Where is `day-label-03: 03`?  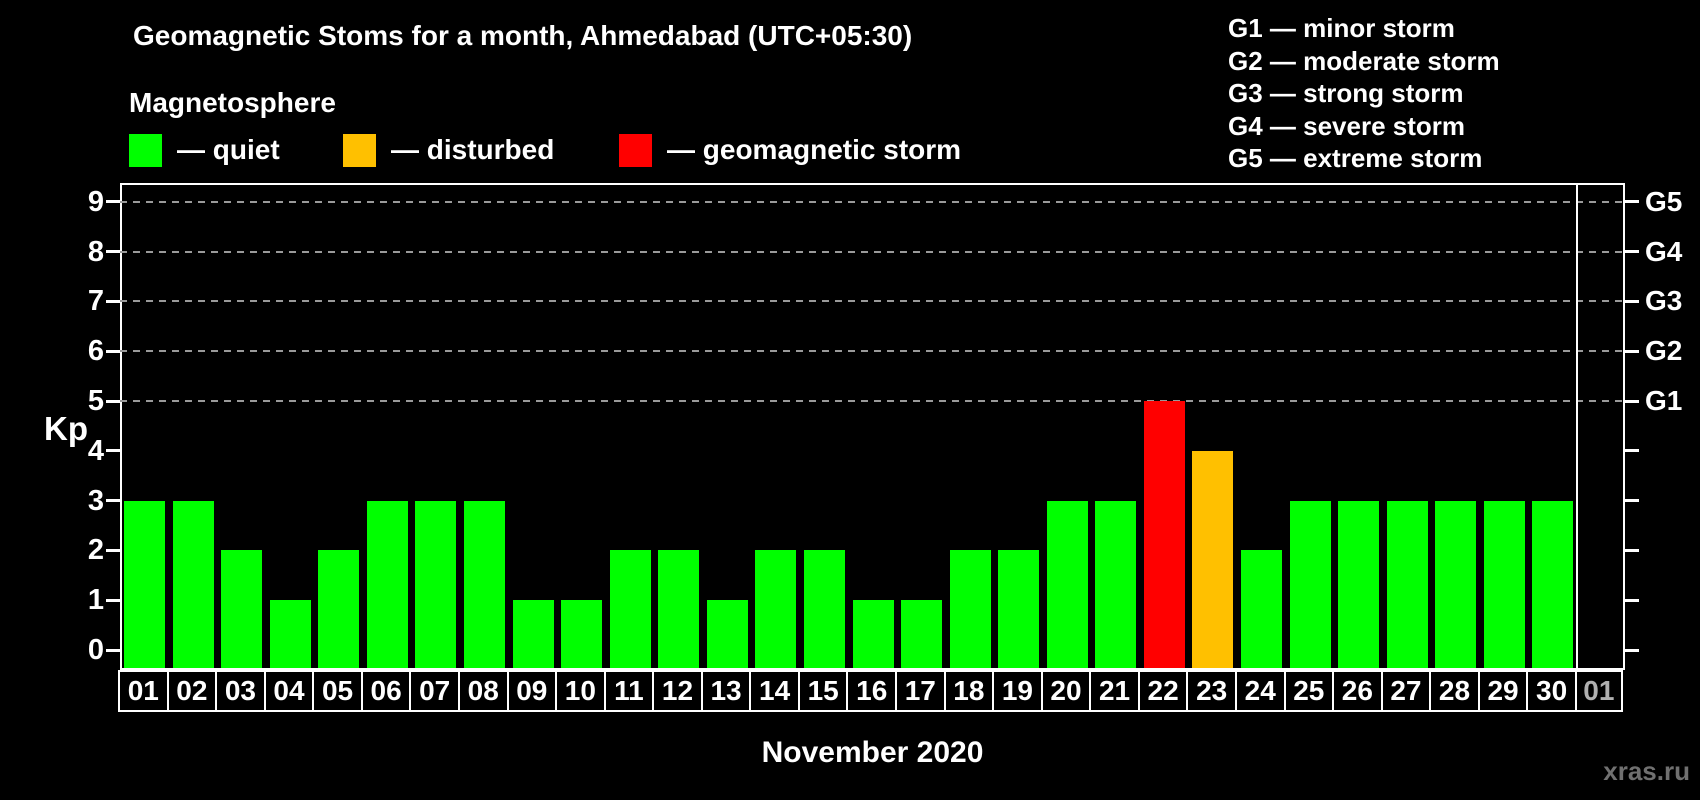
day-label-03: 03 is located at coordinates (240, 691).